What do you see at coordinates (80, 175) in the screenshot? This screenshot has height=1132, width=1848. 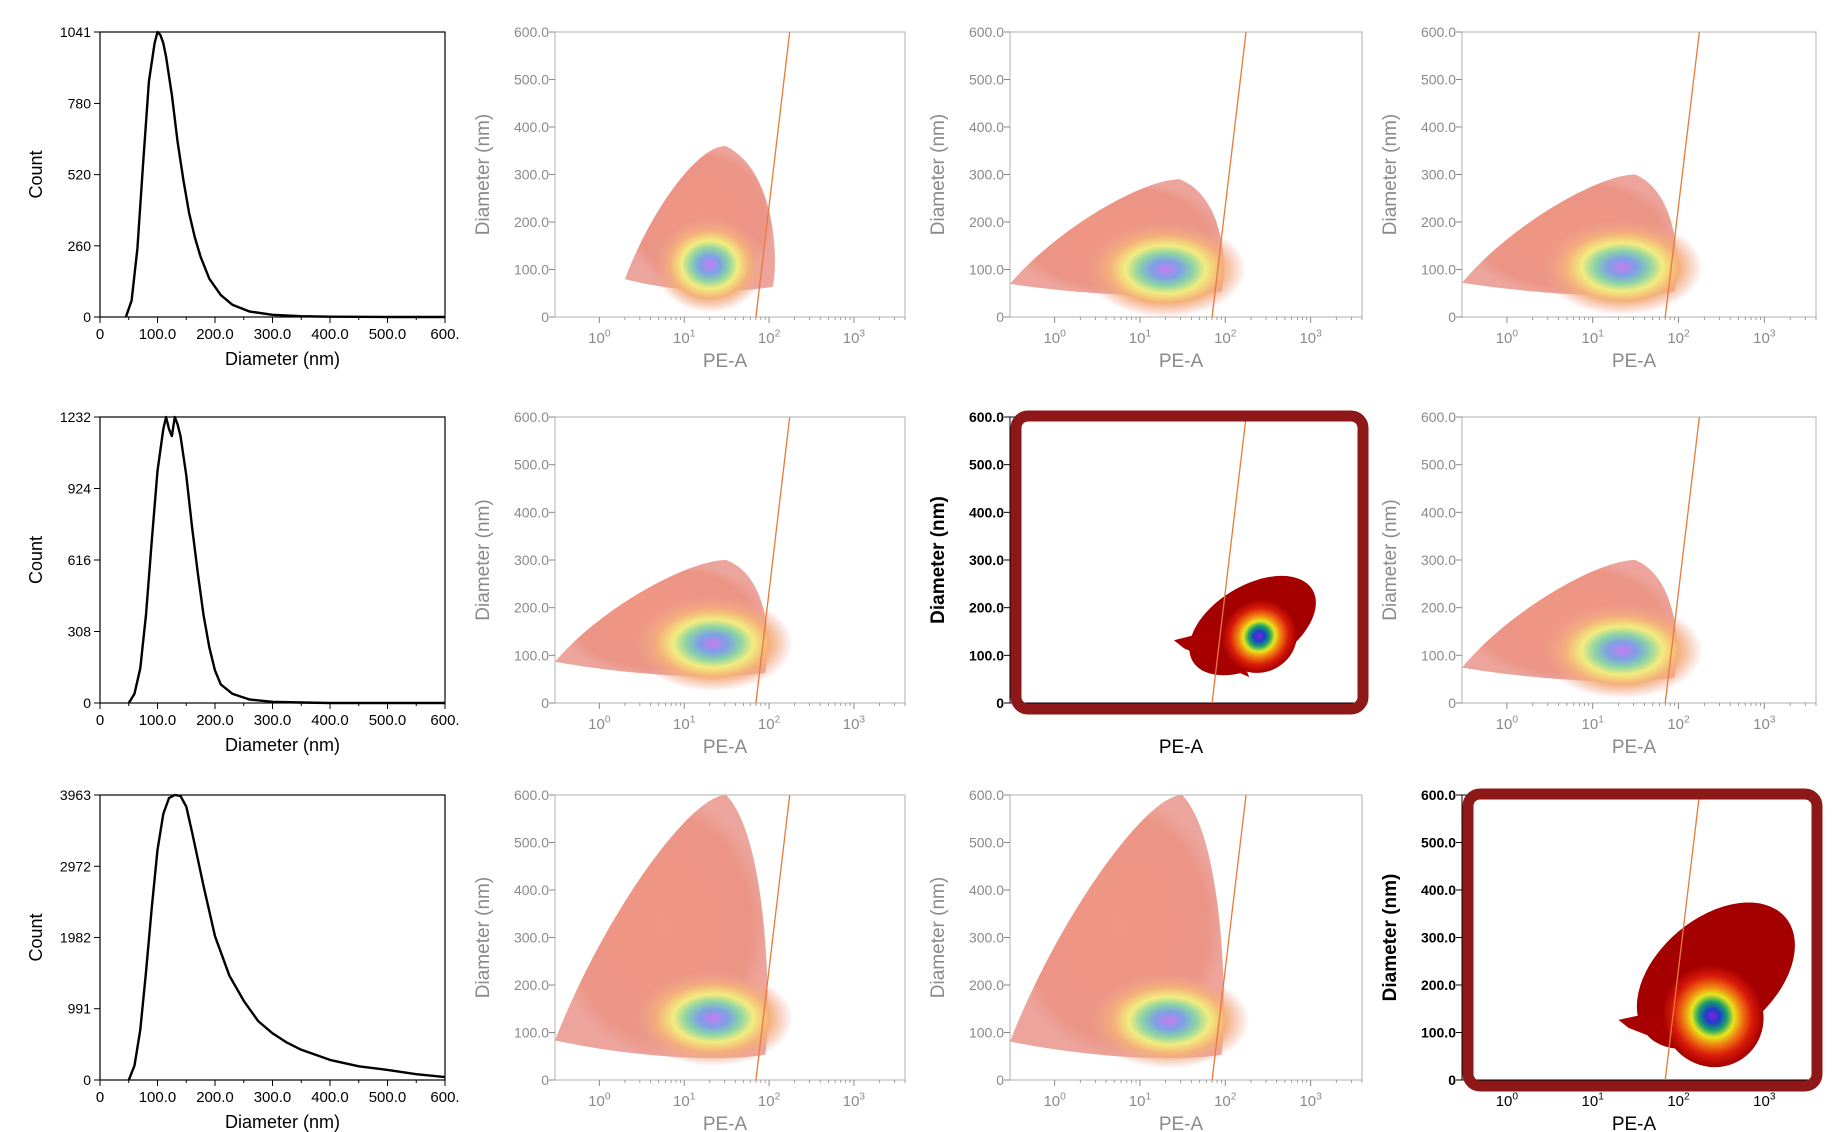 I see `y-tick-label: 520` at bounding box center [80, 175].